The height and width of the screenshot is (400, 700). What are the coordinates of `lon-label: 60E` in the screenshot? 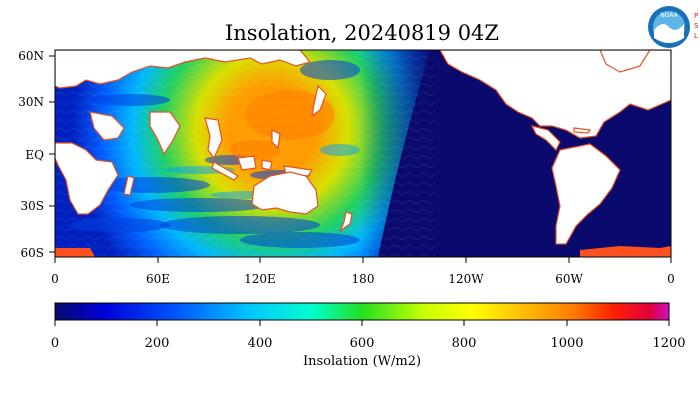 It's located at (158, 279).